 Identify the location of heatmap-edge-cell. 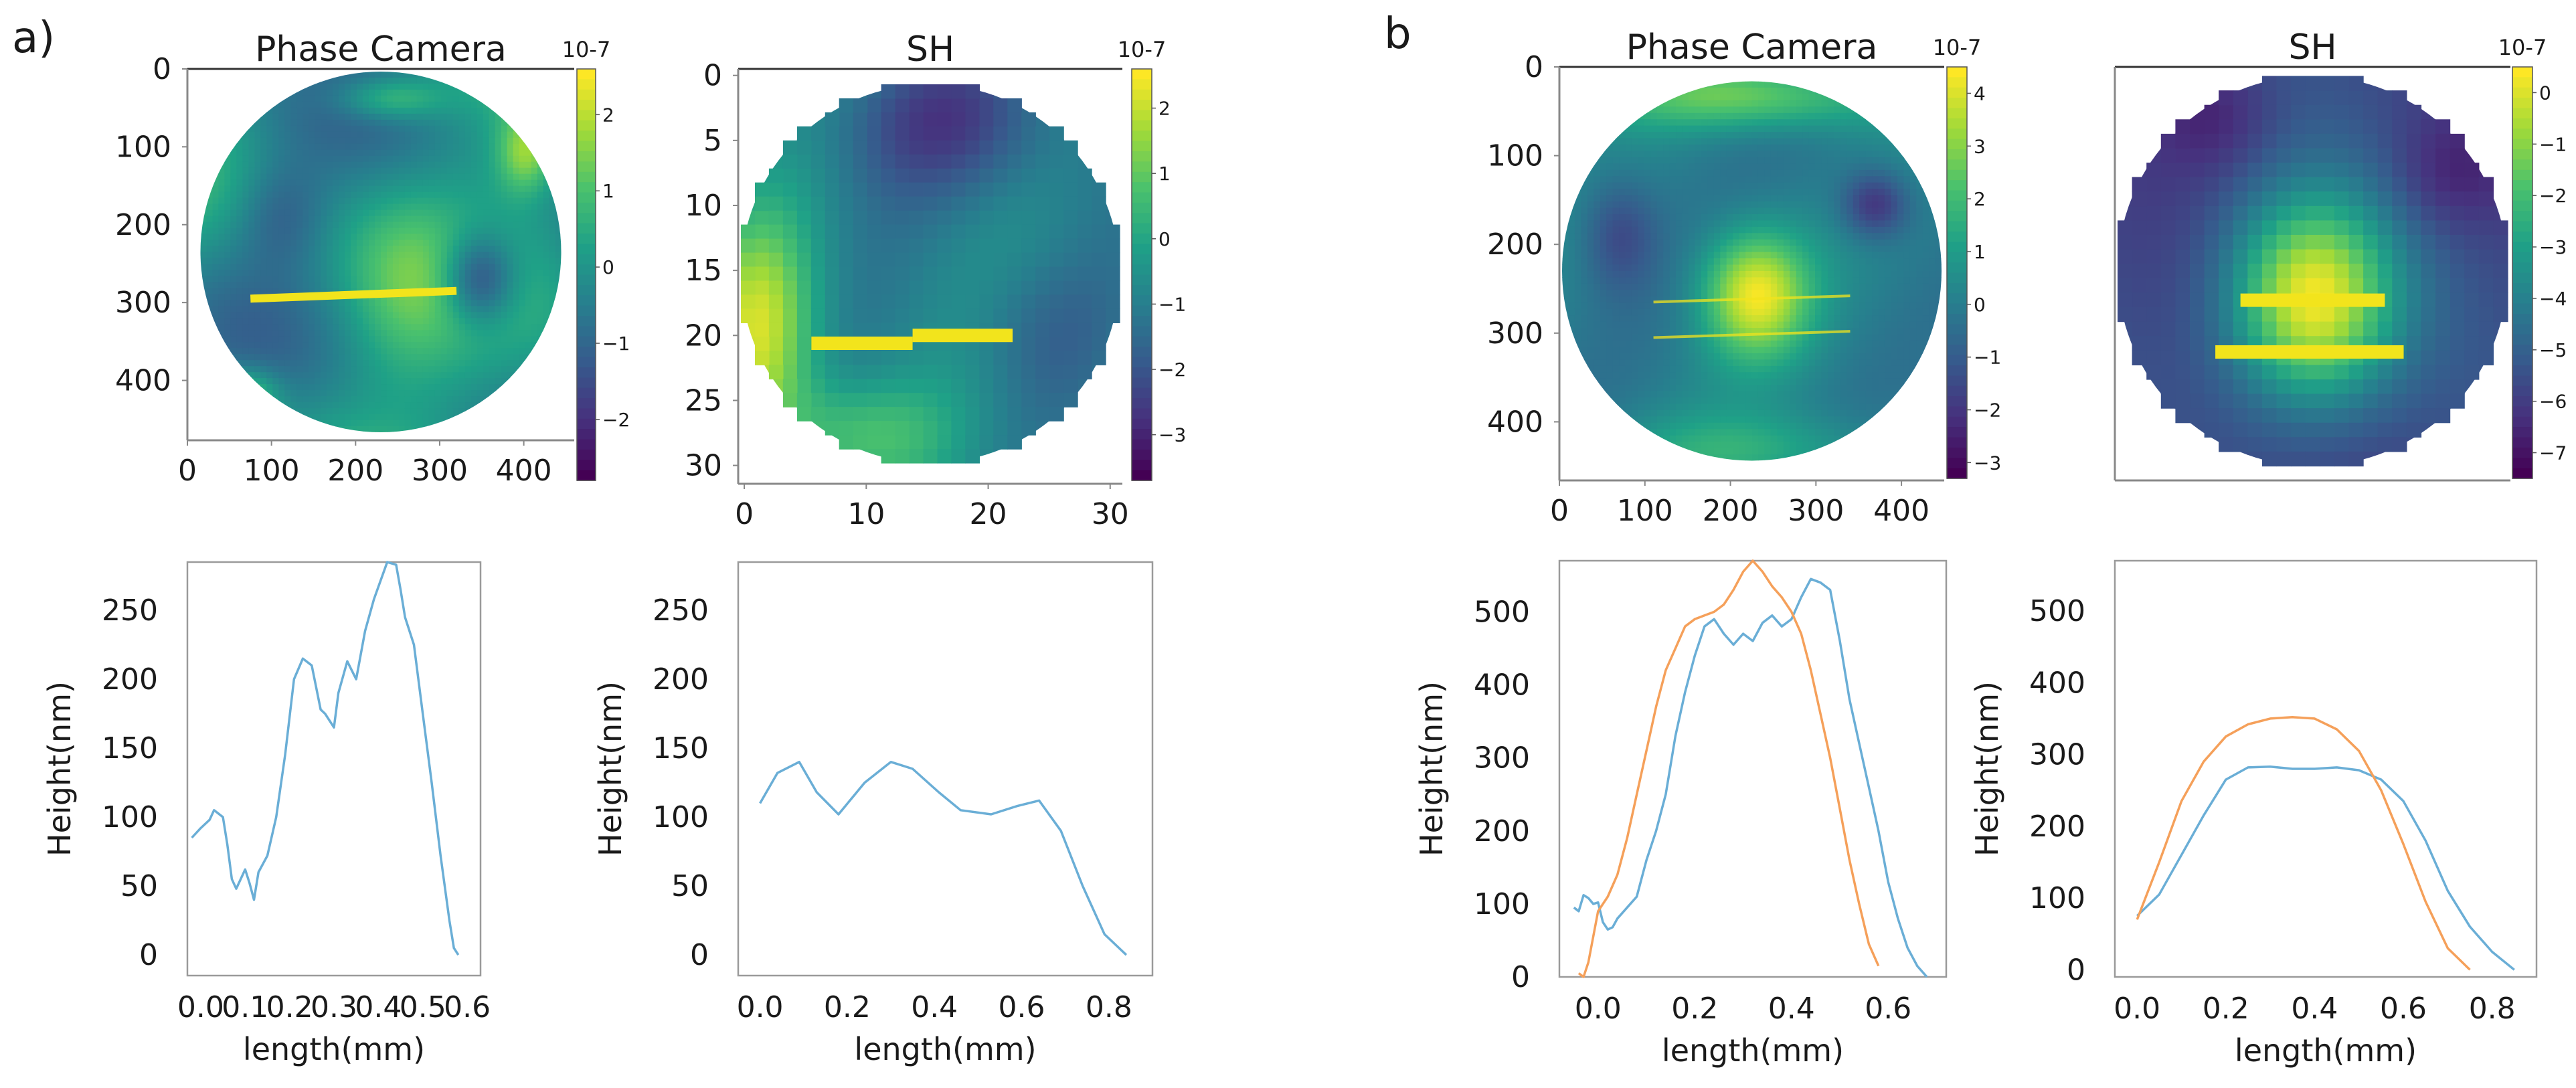
(902, 456).